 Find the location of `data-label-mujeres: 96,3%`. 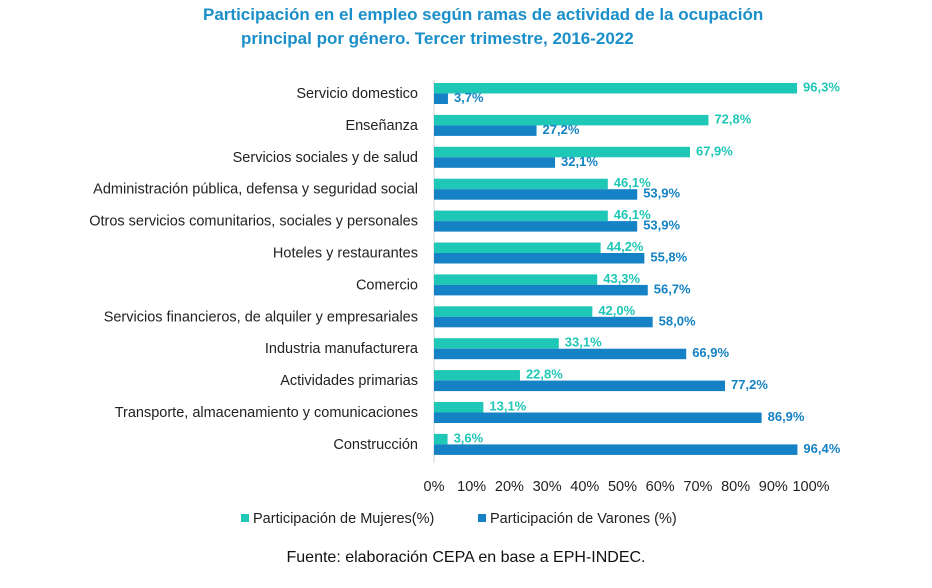

data-label-mujeres: 96,3% is located at coordinates (821, 87).